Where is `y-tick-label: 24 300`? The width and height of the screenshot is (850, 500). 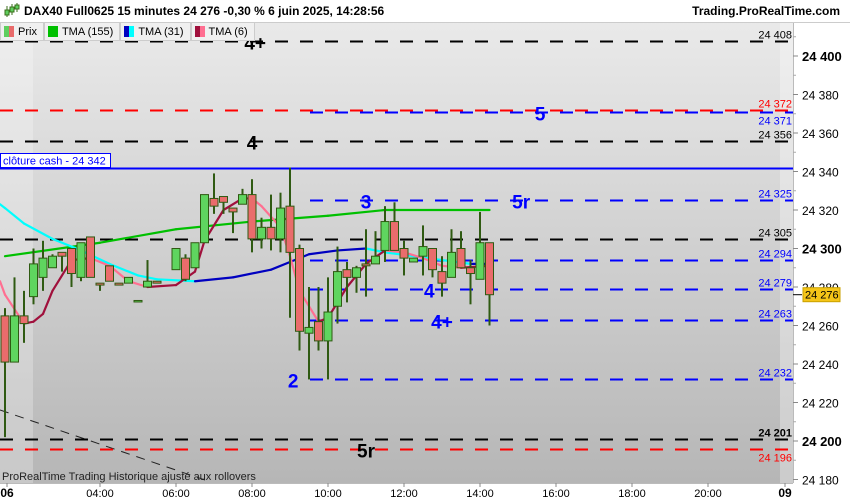 y-tick-label: 24 300 is located at coordinates (822, 249).